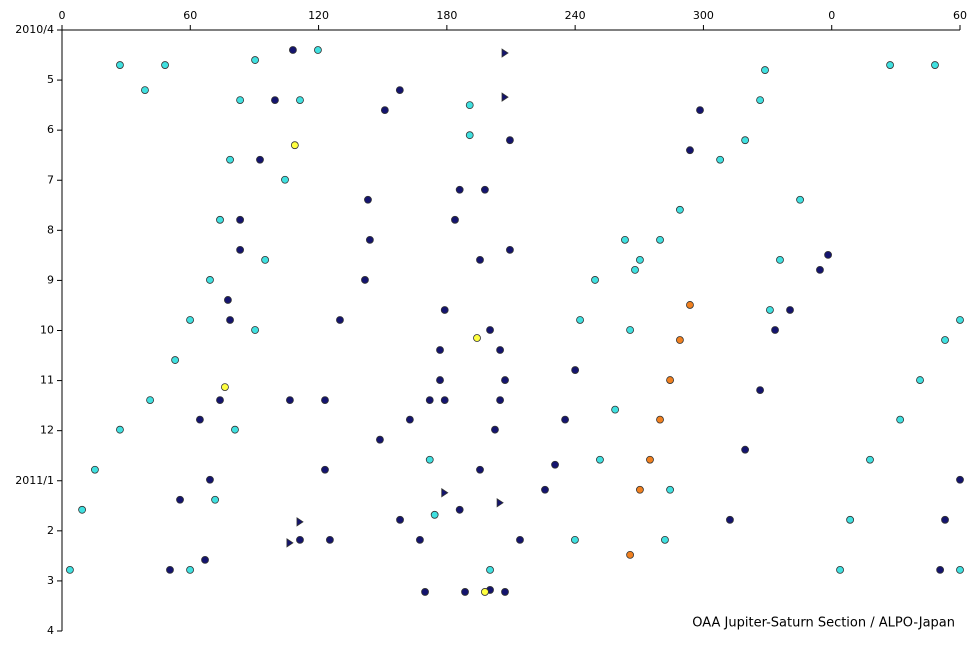  What do you see at coordinates (823, 623) in the screenshot?
I see `annotation: OAA Jupiter-Saturn Section / ALPO-Japan` at bounding box center [823, 623].